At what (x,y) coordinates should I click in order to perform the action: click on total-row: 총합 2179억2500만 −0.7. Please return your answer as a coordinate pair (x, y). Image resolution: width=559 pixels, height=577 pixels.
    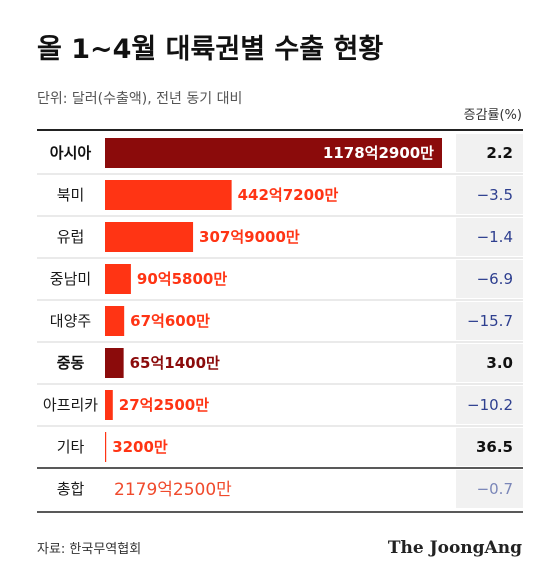
    Looking at the image, I should click on (290, 489).